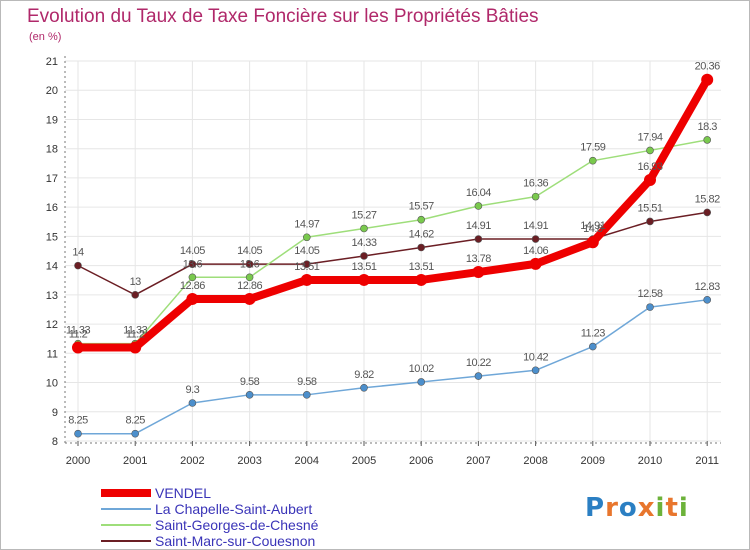 The height and width of the screenshot is (550, 750). Describe the element at coordinates (52, 296) in the screenshot. I see `y-tick-label: 13` at that location.